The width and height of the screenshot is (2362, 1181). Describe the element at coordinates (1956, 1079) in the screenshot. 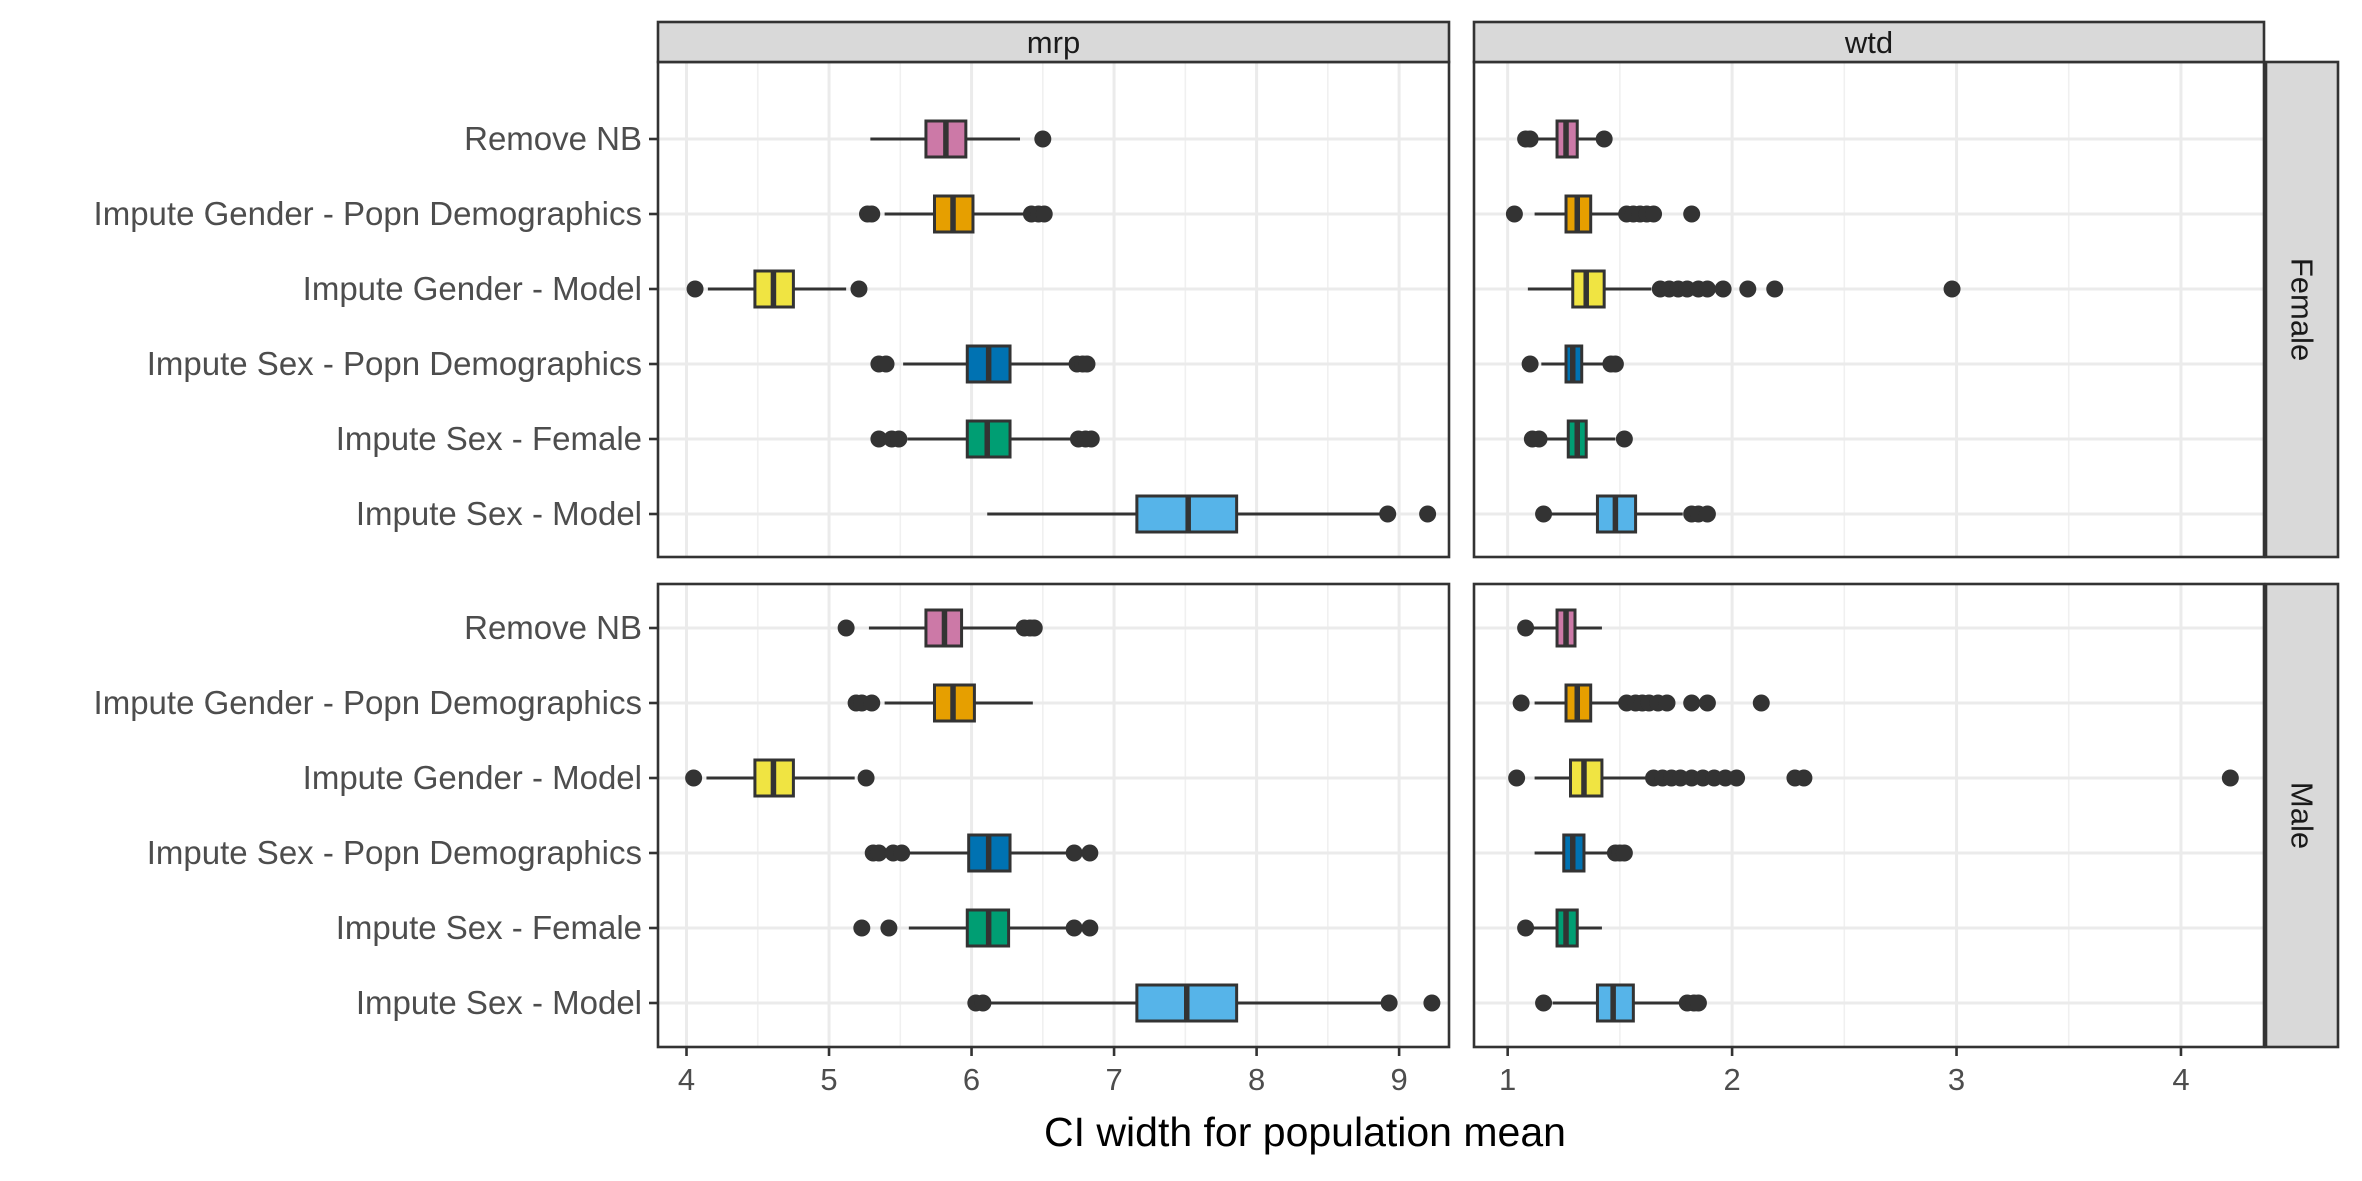

I see `x-tick-label: 3` at that location.